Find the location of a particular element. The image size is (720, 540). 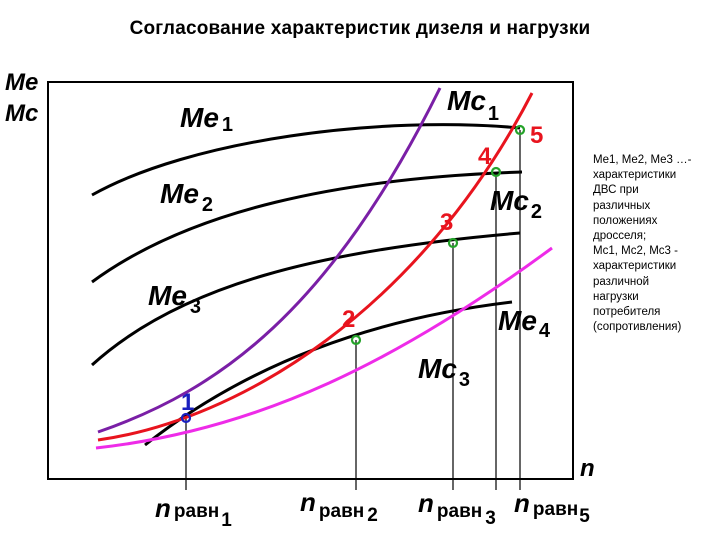

n-equilibrium-2: n равн 2 is located at coordinates (339, 506).